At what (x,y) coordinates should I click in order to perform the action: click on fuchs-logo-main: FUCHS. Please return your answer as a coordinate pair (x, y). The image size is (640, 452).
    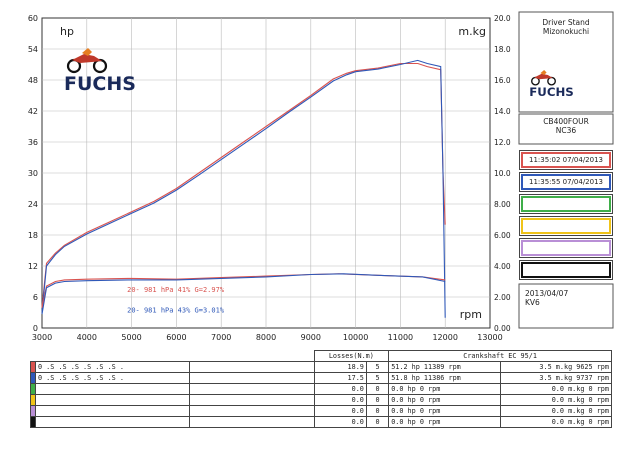
    Looking at the image, I should click on (100, 71).